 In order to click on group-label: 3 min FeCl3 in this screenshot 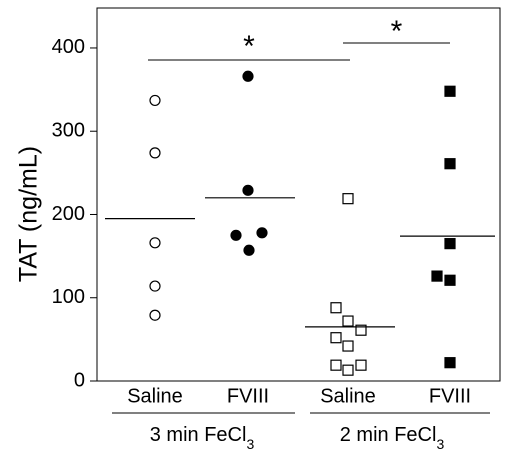, I will do `click(202, 437)`.